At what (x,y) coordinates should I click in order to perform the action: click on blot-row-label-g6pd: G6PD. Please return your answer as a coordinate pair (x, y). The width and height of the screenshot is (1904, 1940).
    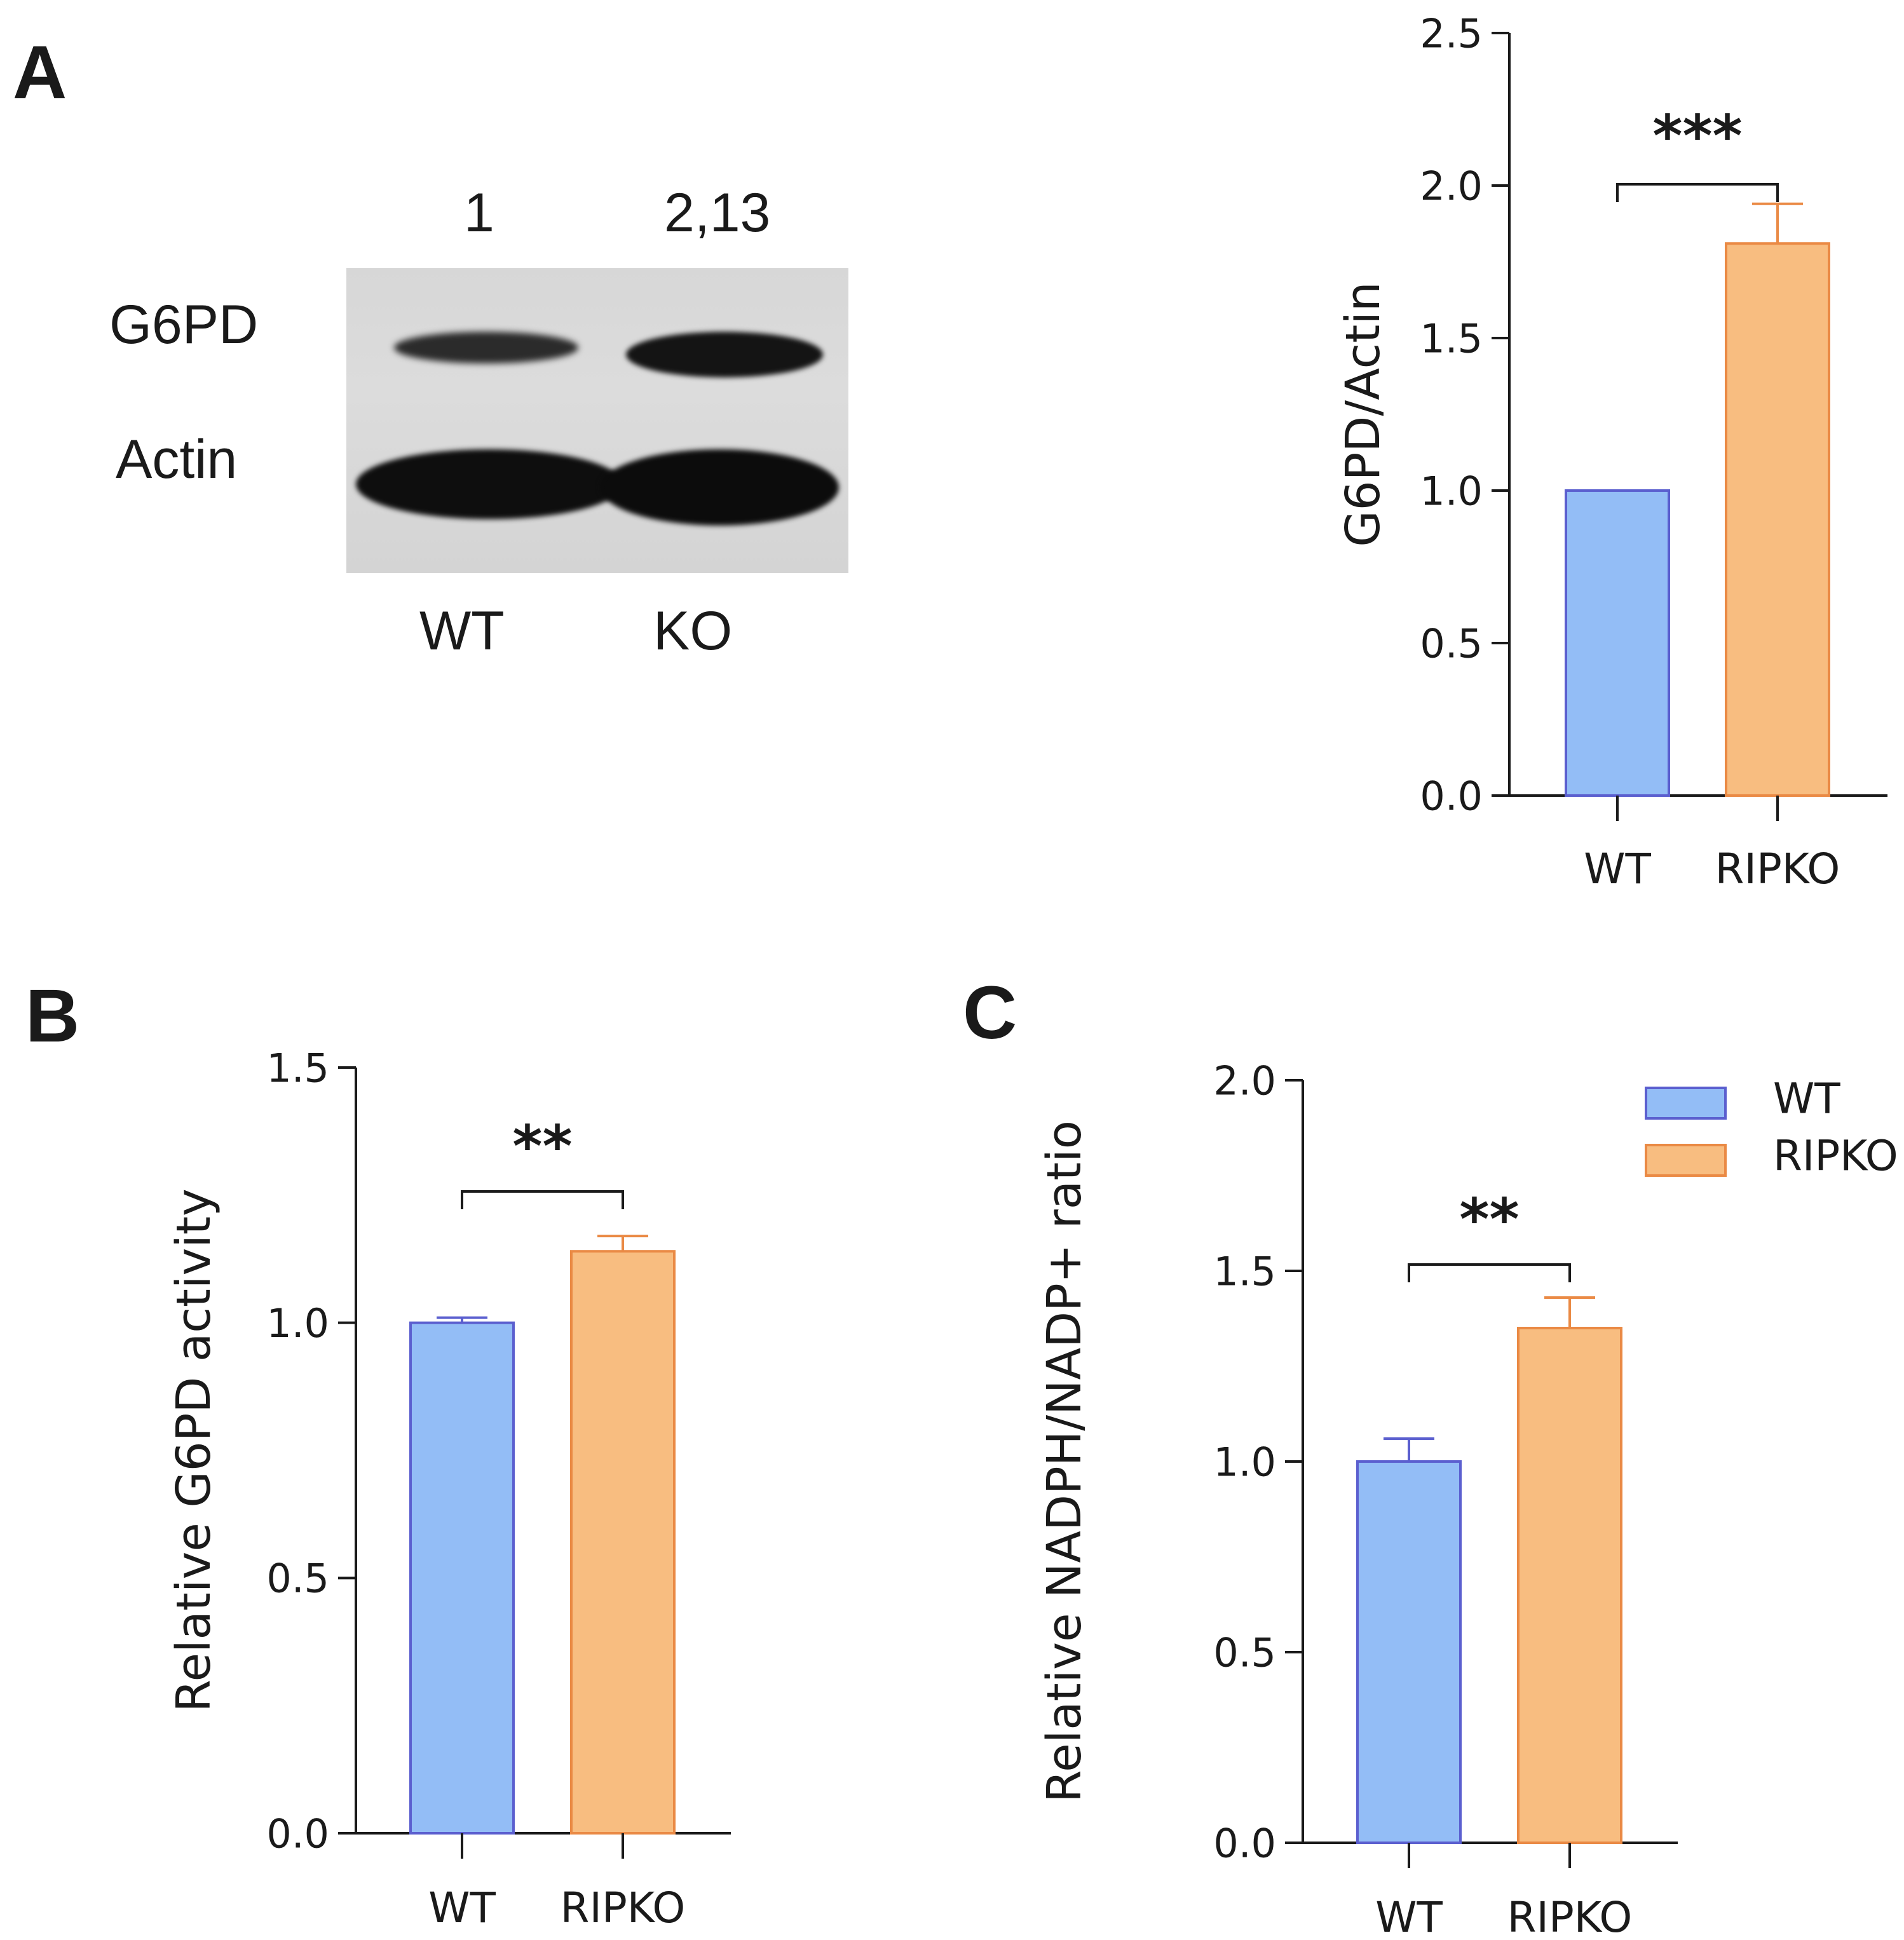
    Looking at the image, I should click on (184, 324).